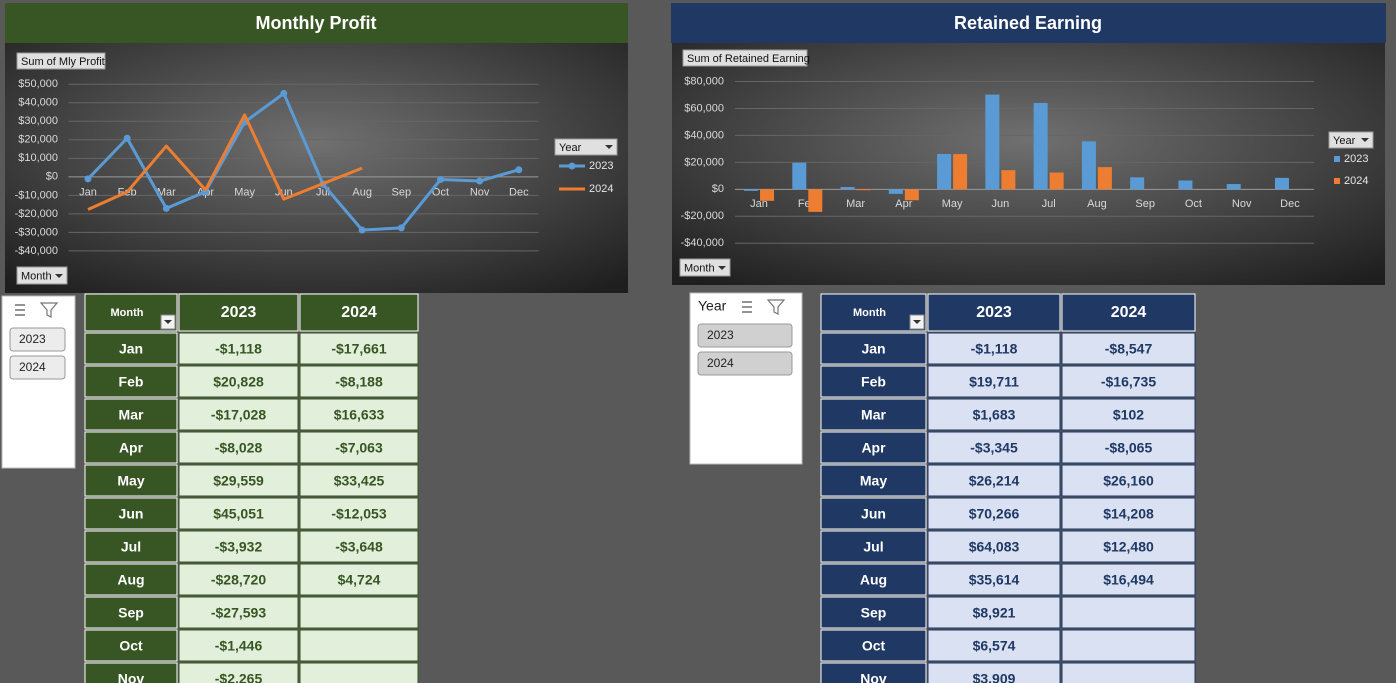 This screenshot has width=1396, height=683. What do you see at coordinates (131, 514) in the screenshot?
I see `row-label: Jun` at bounding box center [131, 514].